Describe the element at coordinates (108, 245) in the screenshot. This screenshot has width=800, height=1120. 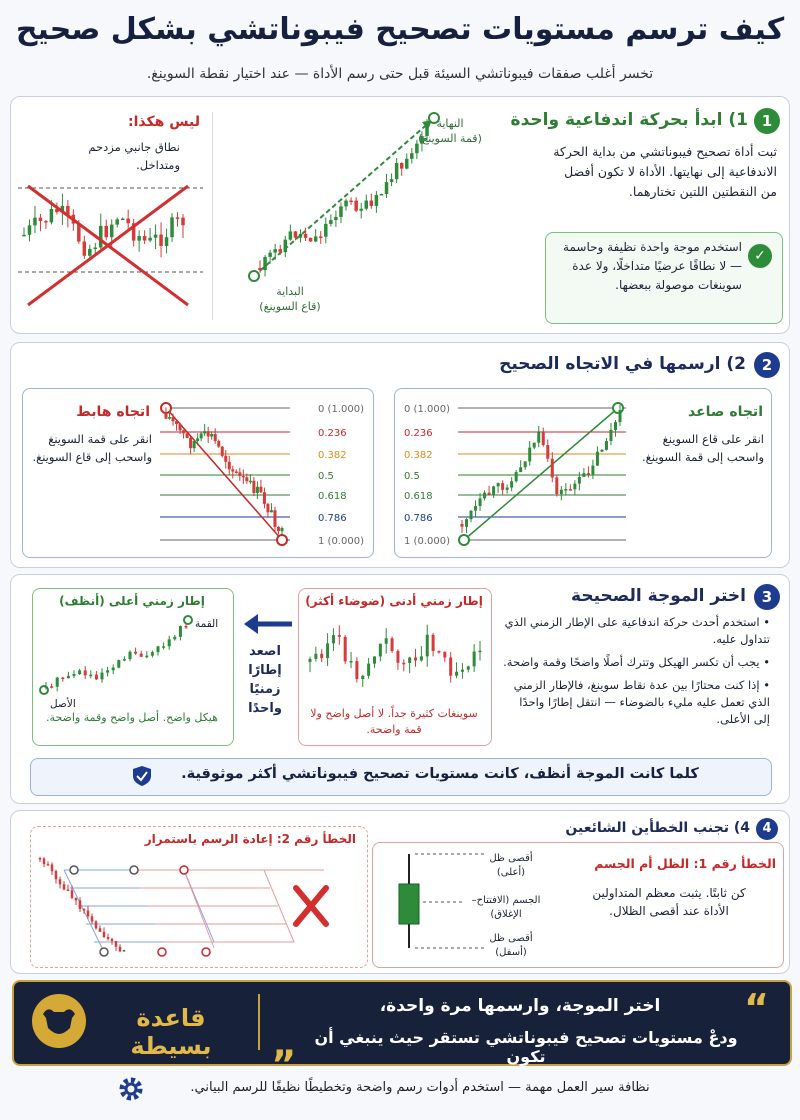
I see `cross-line` at that location.